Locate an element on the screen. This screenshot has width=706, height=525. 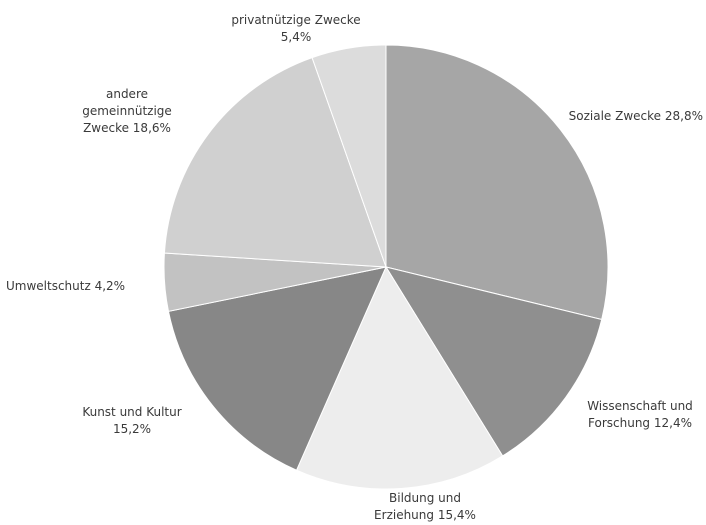
slice-label-line: Kunst und Kultur is located at coordinates (131, 412).